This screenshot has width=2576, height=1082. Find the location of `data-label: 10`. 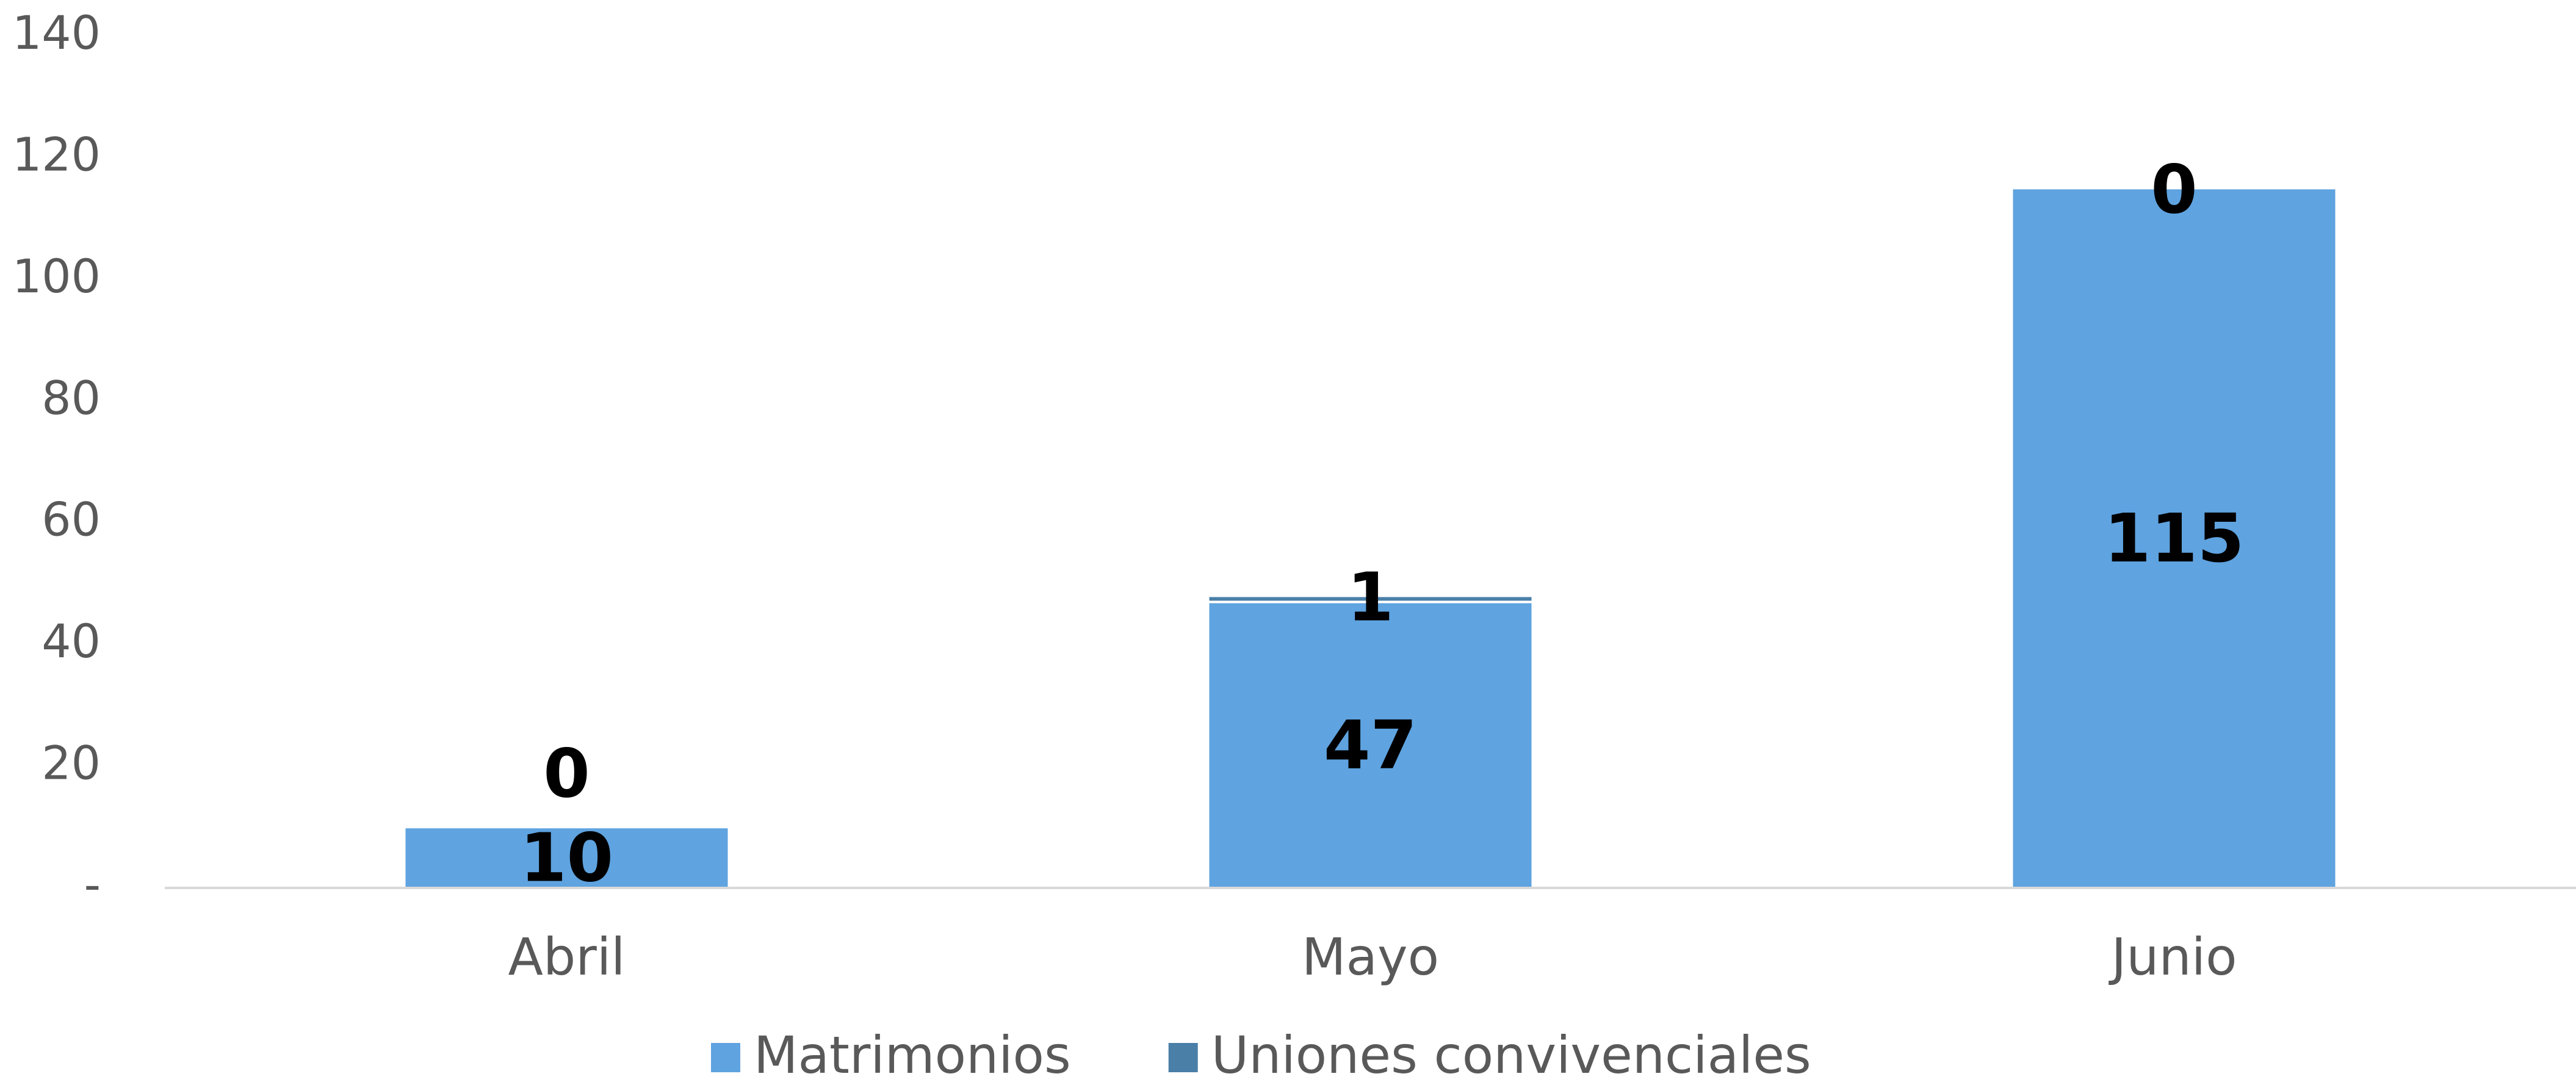

data-label: 10 is located at coordinates (566, 857).